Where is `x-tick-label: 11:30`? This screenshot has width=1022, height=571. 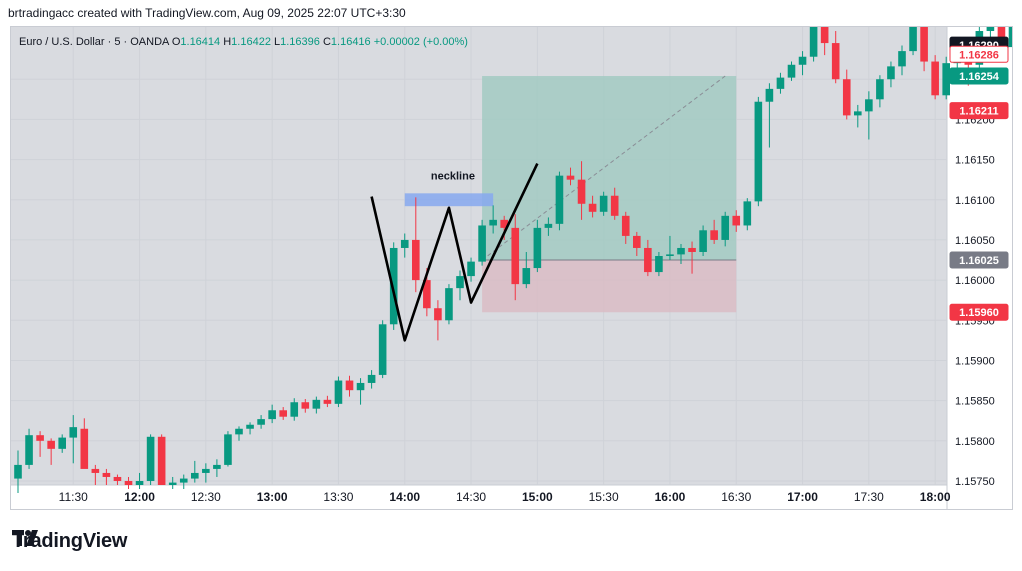
x-tick-label: 11:30 is located at coordinates (73, 497).